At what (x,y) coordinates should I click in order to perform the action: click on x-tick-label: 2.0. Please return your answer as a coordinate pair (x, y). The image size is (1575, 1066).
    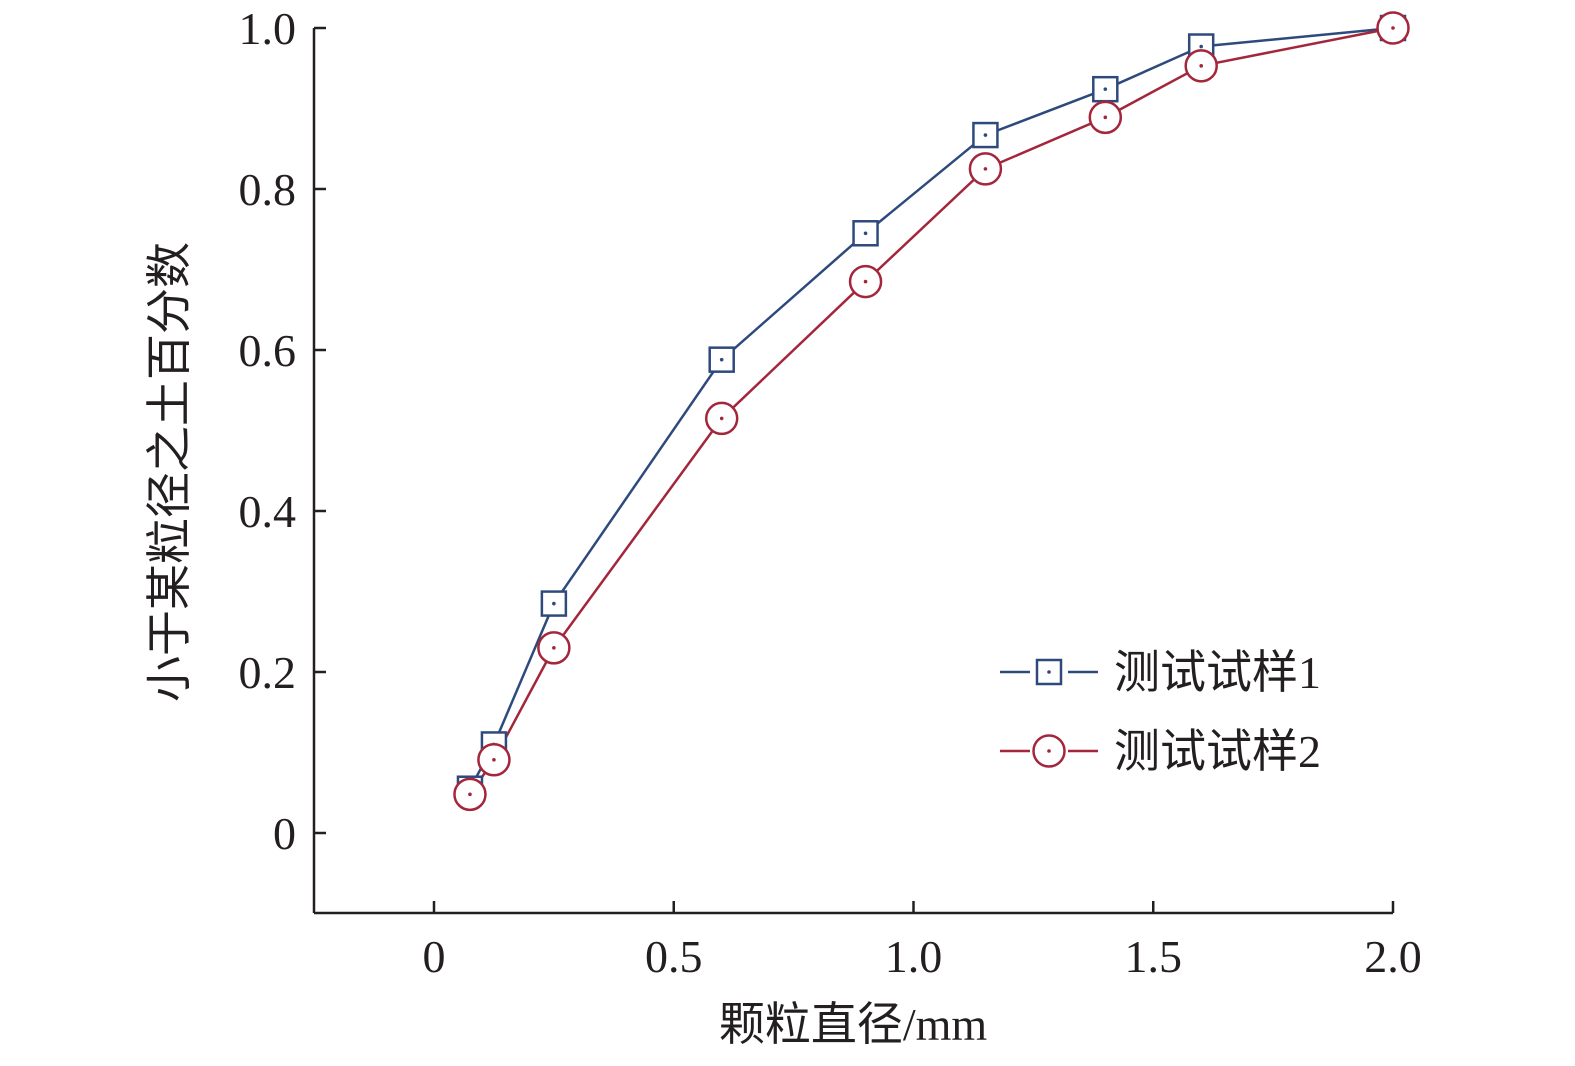
    Looking at the image, I should click on (1393, 956).